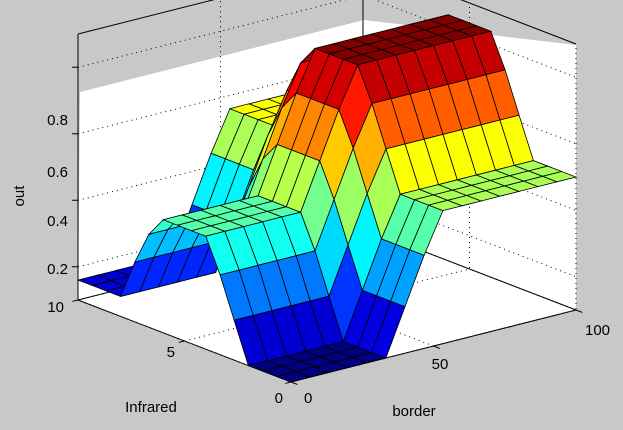 This screenshot has width=623, height=430. I want to click on x-tick-label: 0, so click(308, 398).